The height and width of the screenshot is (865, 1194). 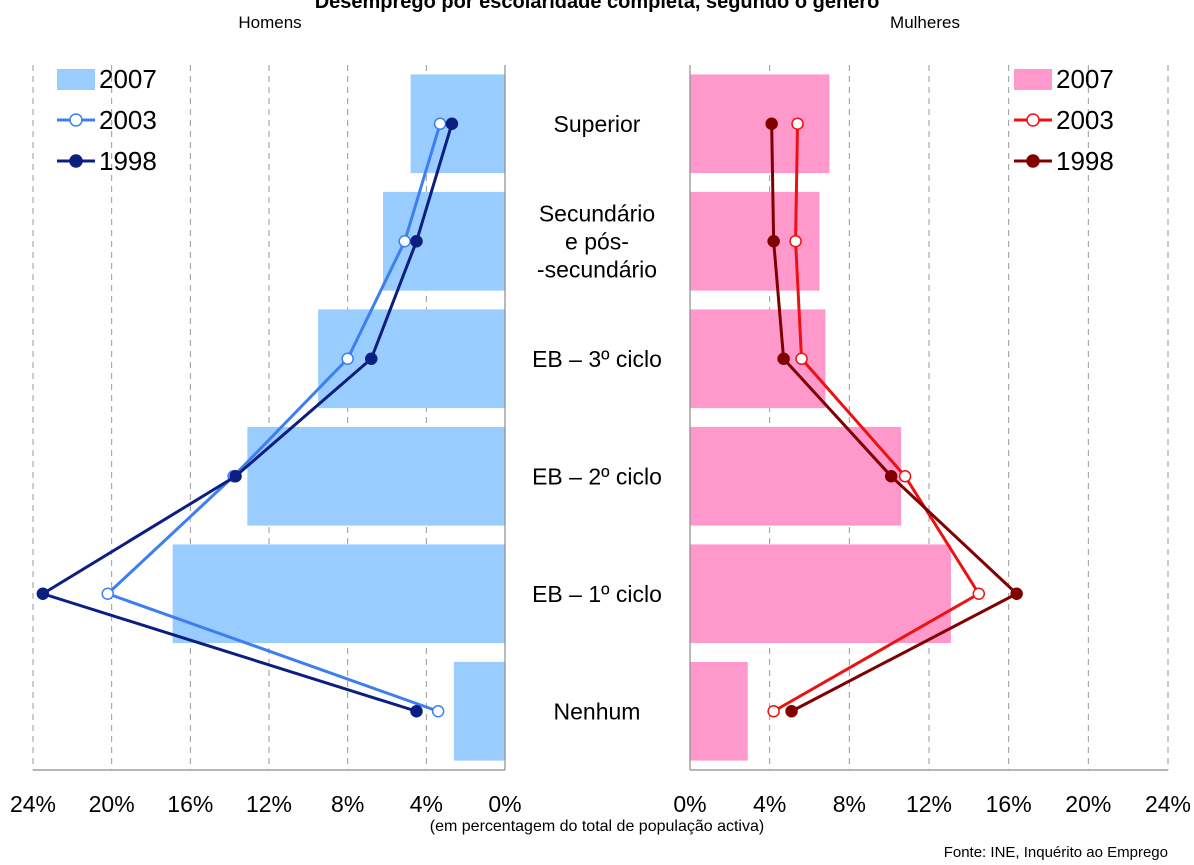 I want to click on tick-label-mulheres-20: 20%, so click(x=1088, y=804).